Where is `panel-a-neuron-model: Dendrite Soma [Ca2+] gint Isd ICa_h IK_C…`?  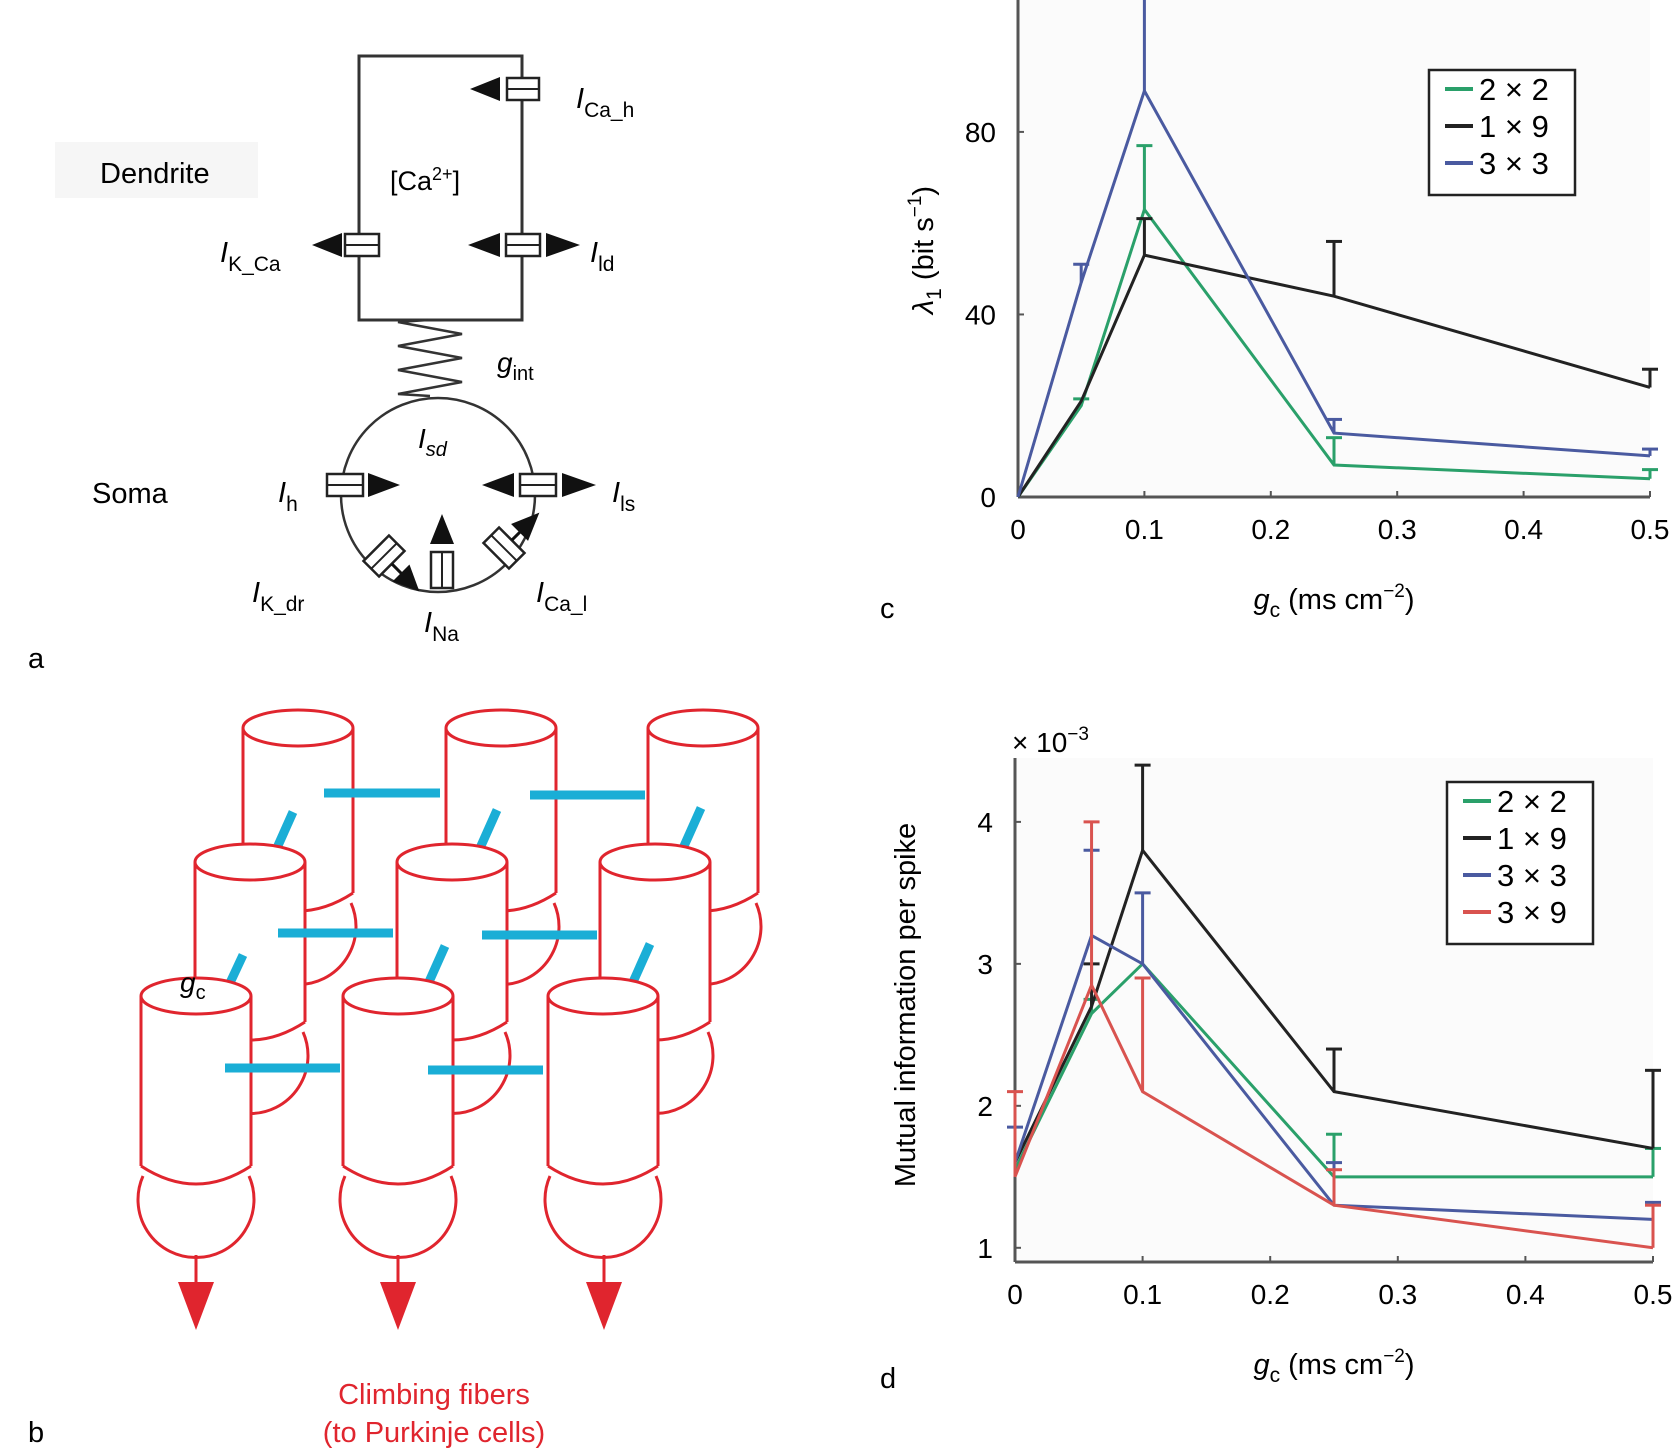
panel-a-neuron-model: Dendrite Soma [Ca2+] gint Isd ICa_h IK_C… is located at coordinates (345, 350).